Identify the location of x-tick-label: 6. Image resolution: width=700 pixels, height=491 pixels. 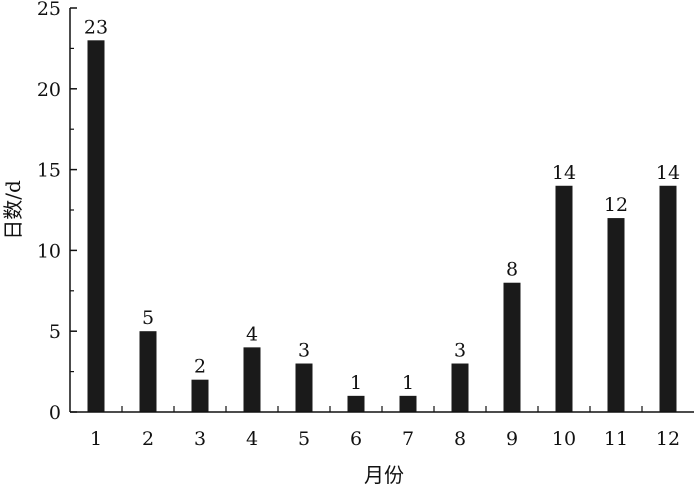
(356, 439).